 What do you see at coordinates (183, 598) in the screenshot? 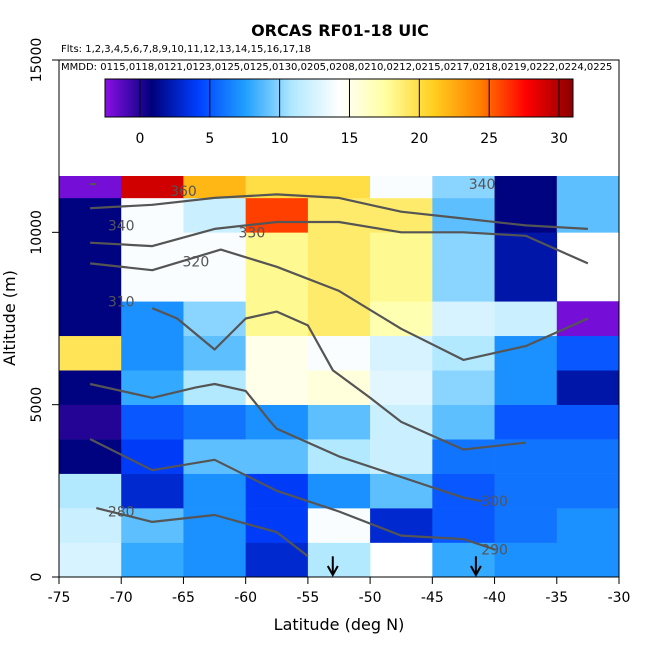
I see `x-tick-label: -65` at bounding box center [183, 598].